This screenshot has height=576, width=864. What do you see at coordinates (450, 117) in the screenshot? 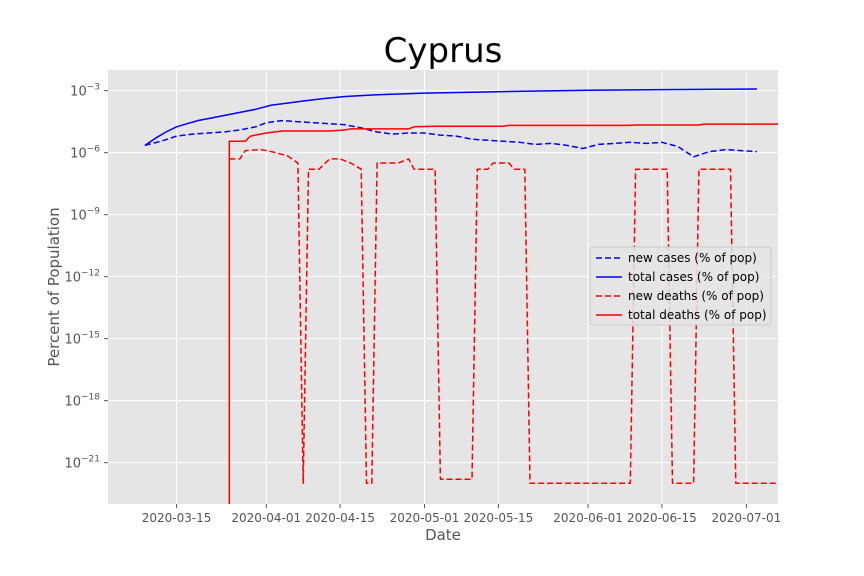
I see `series-line-total-cases-of-pop` at bounding box center [450, 117].